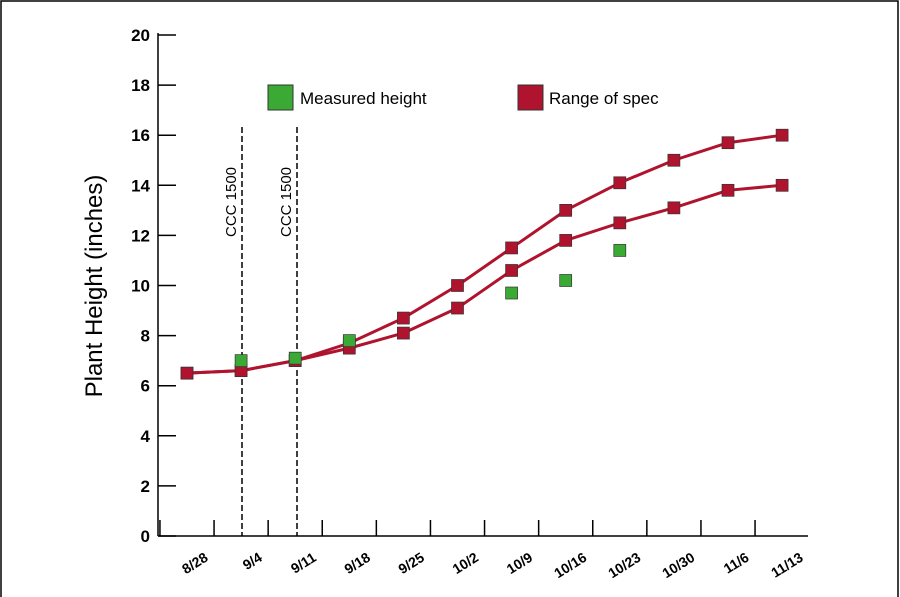  I want to click on x-tick-label: 11/6, so click(736, 563).